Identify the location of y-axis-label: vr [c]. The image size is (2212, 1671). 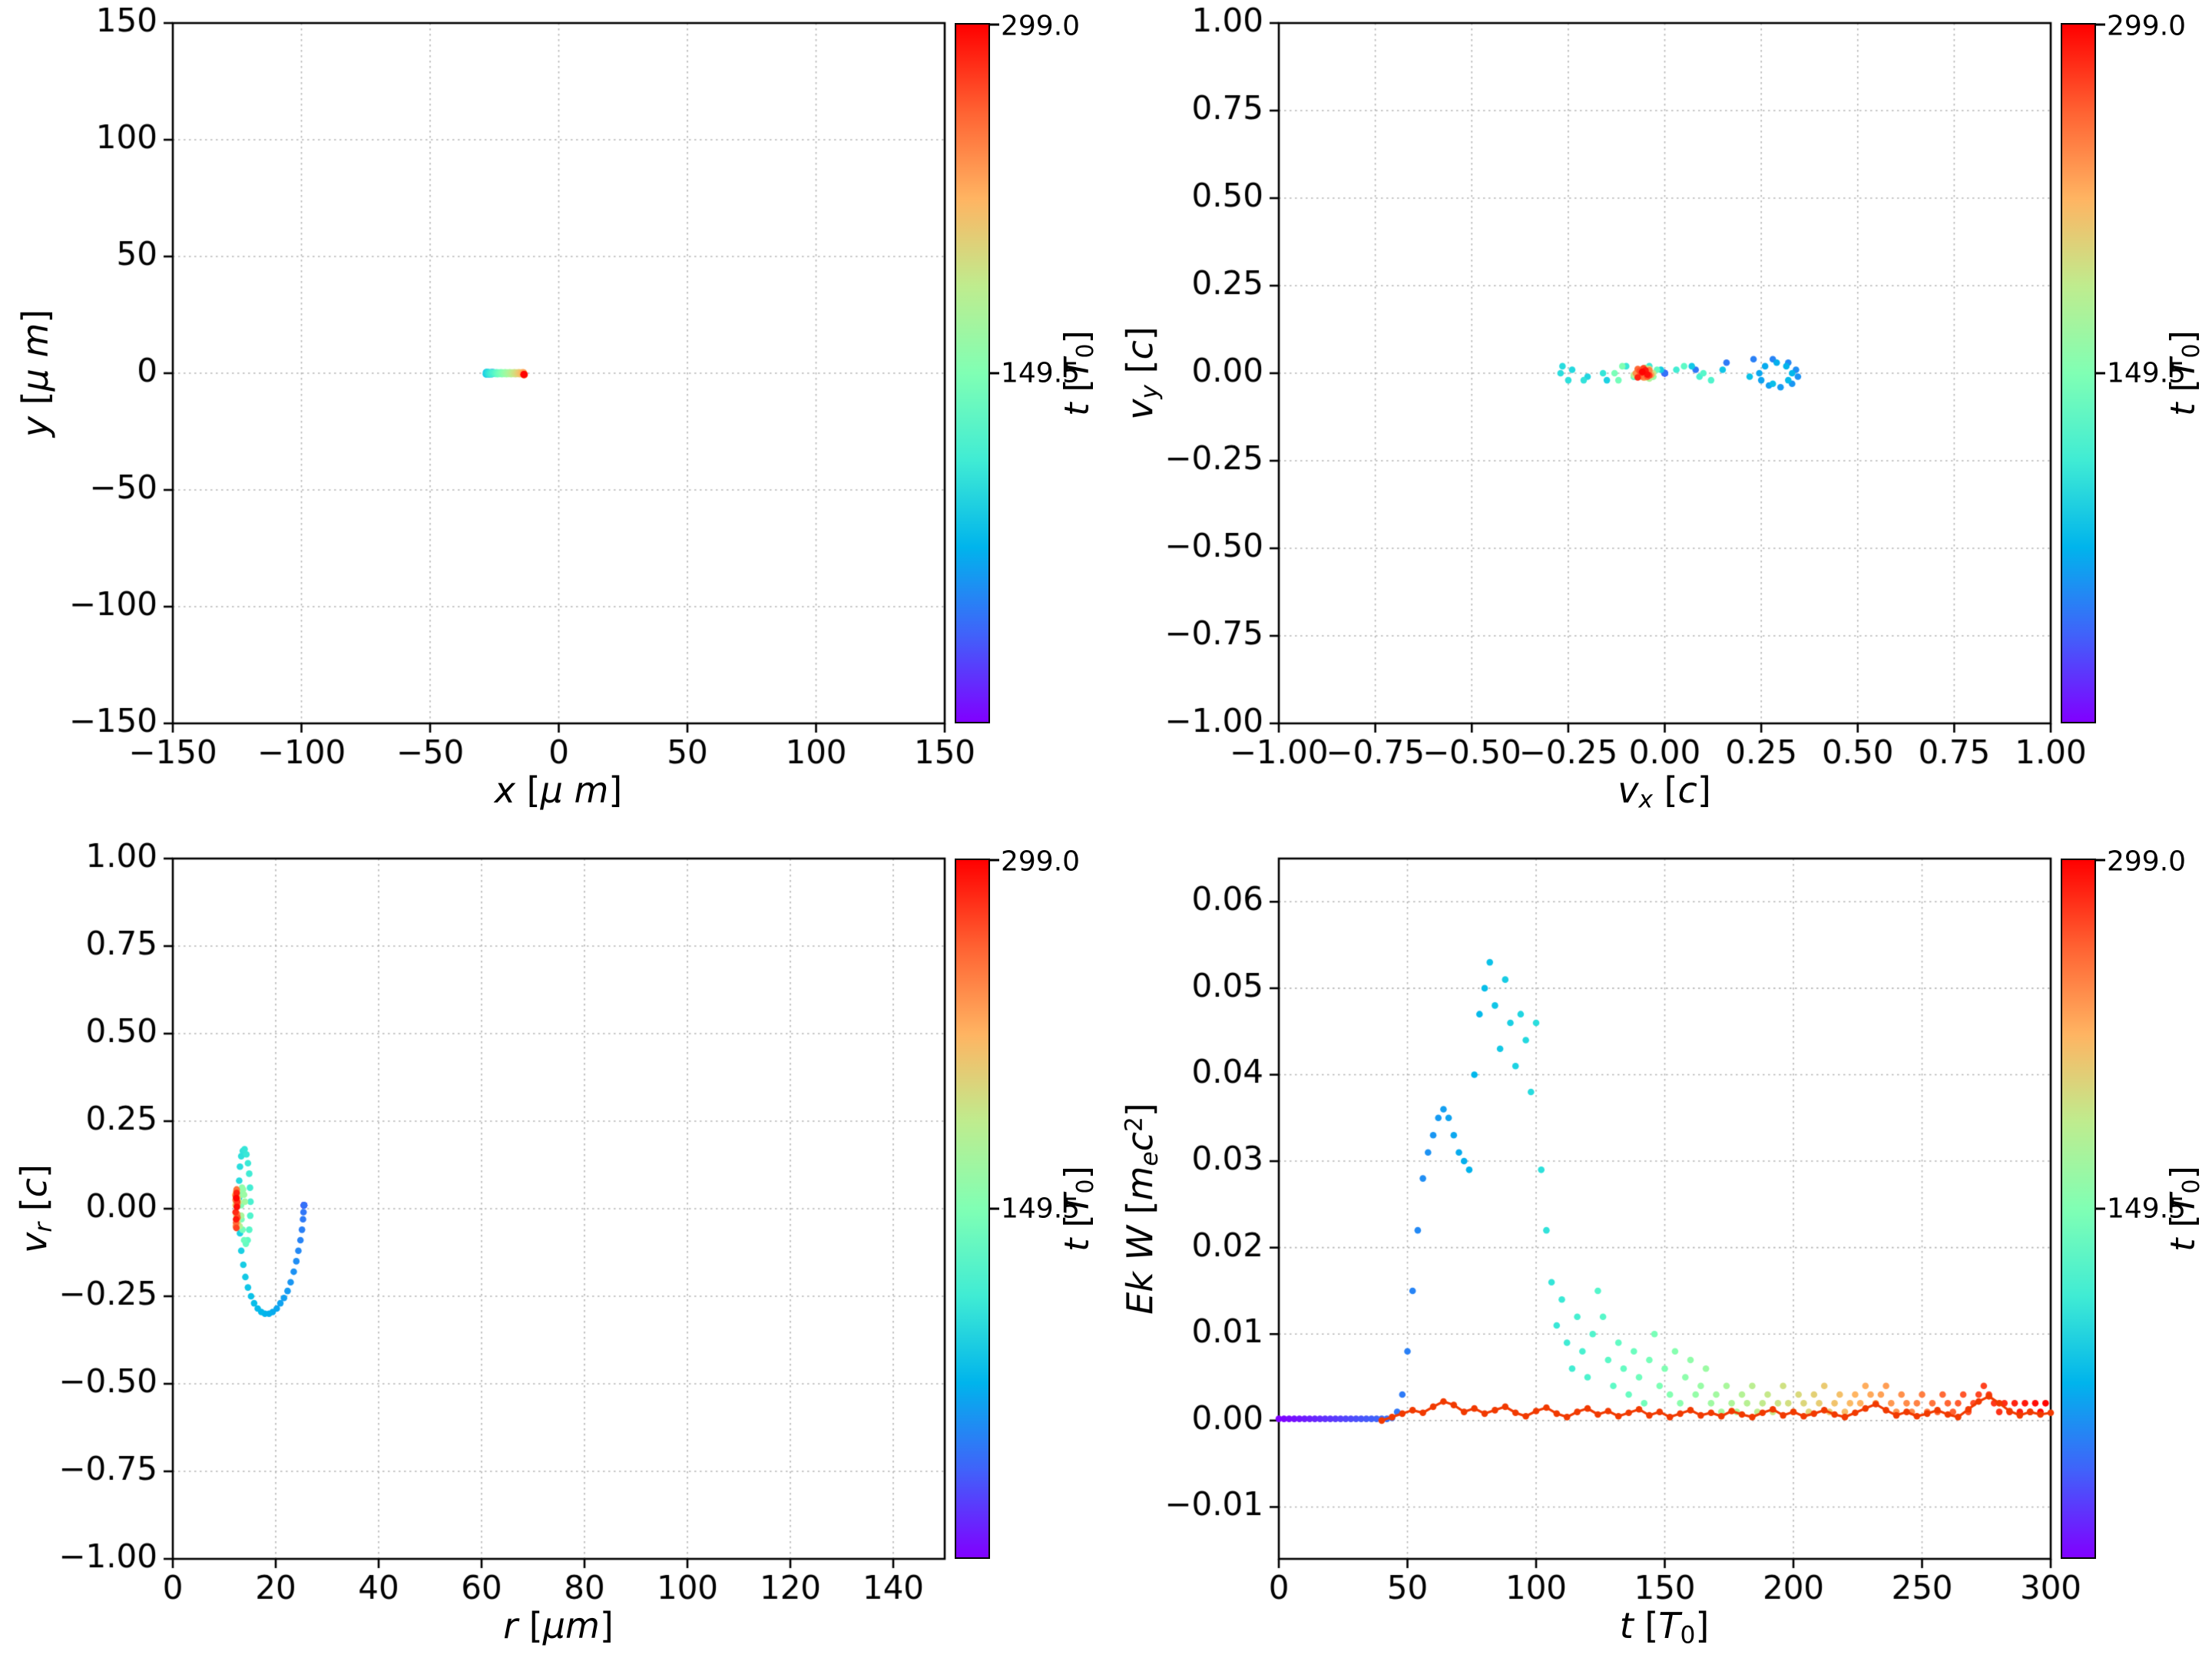
(36, 1208).